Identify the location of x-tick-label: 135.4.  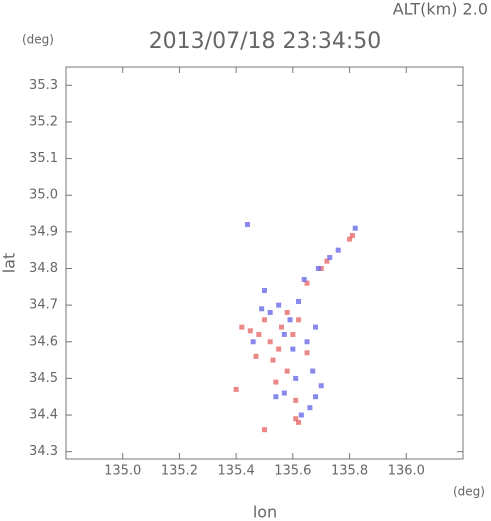
(236, 471).